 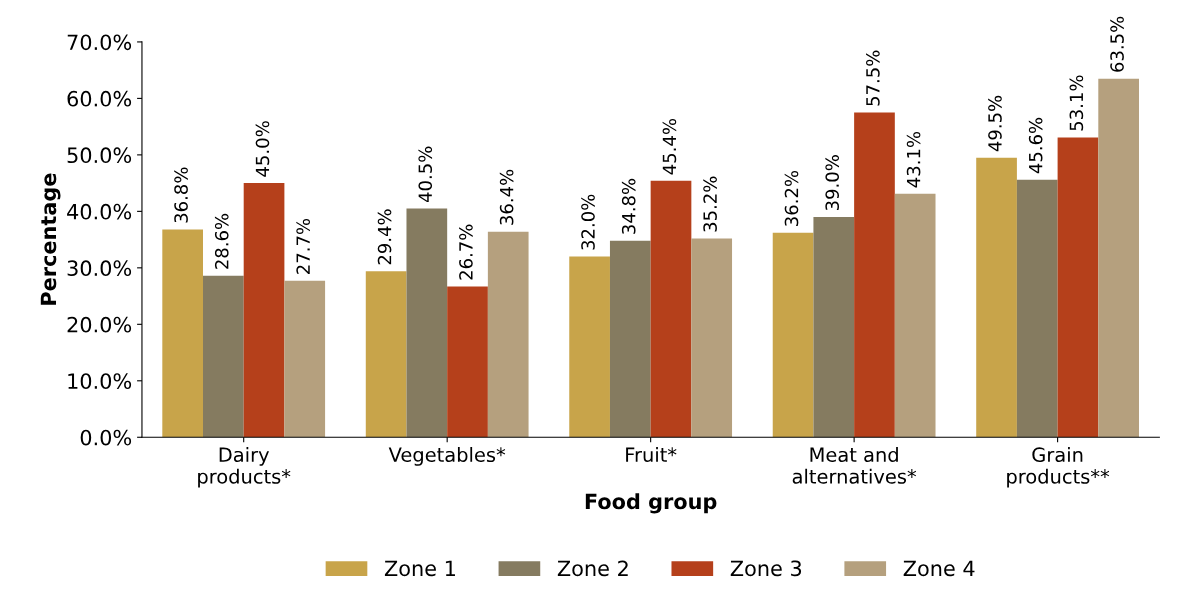 I want to click on data-label: 43.1%, so click(x=913, y=159).